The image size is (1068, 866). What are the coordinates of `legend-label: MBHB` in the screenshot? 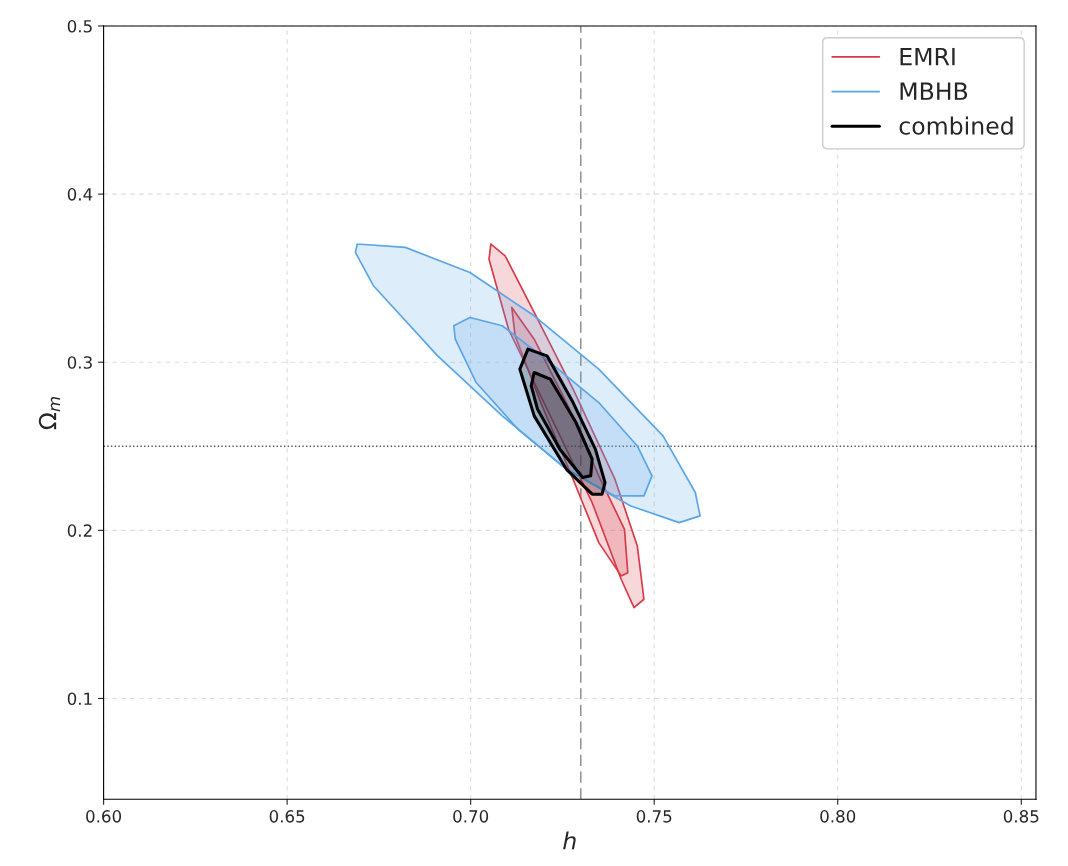 It's located at (934, 91).